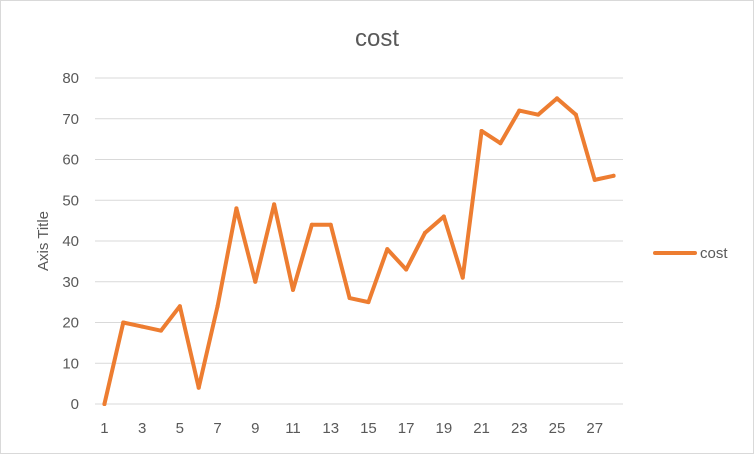 This screenshot has height=455, width=754. I want to click on x-tick-label: 15, so click(368, 428).